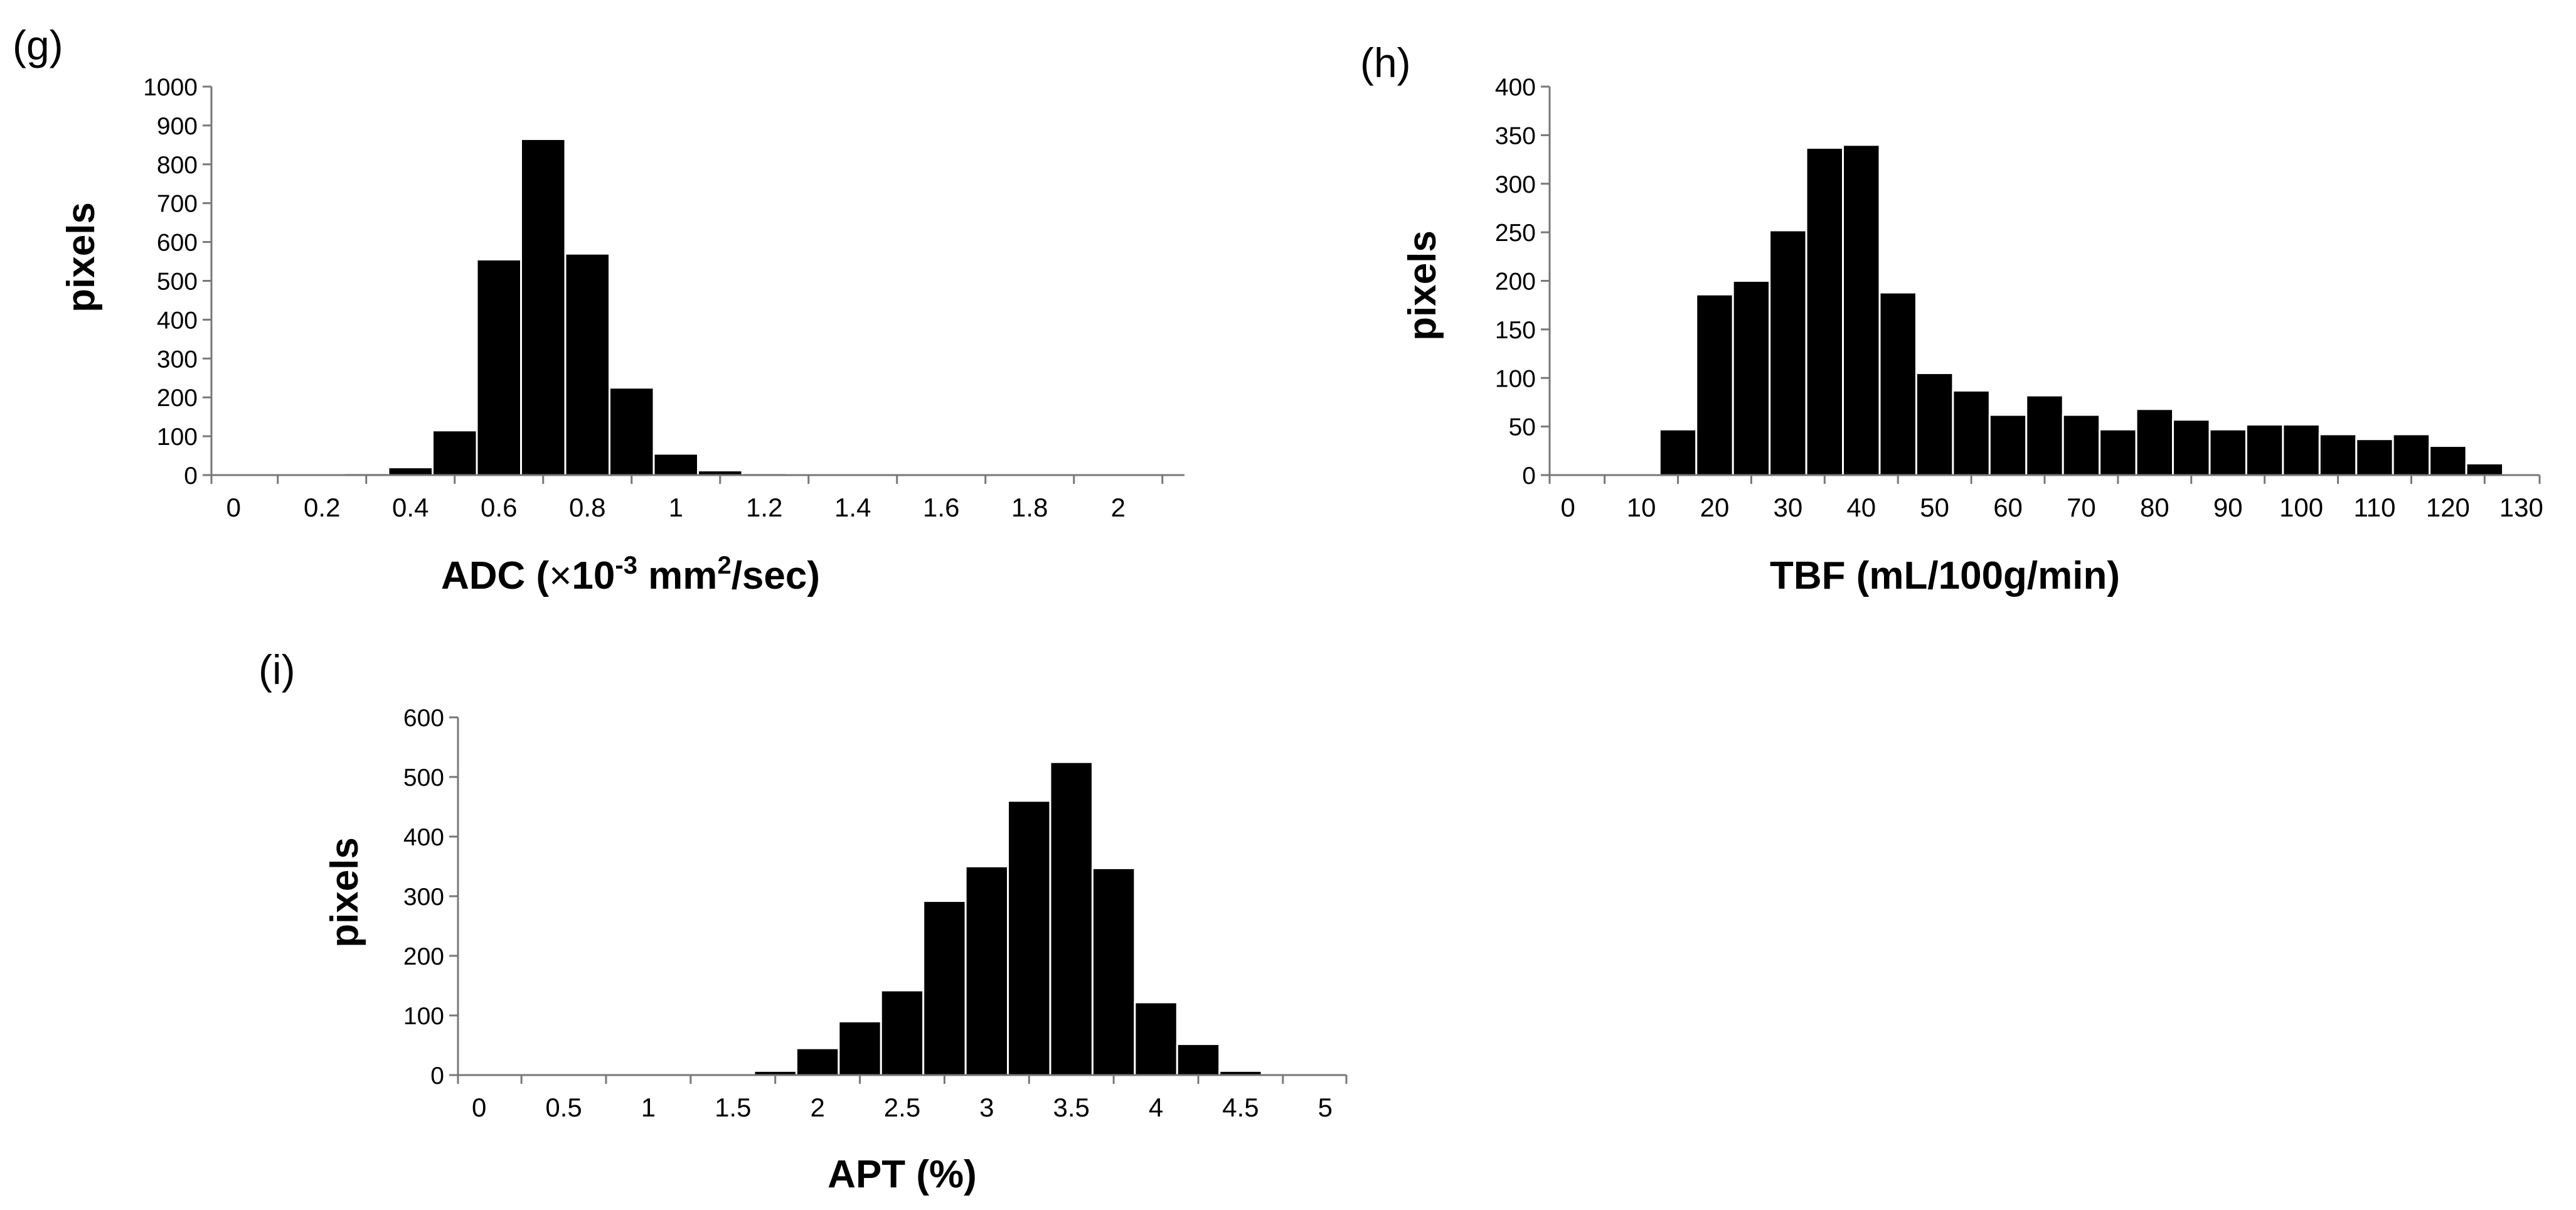 The width and height of the screenshot is (2576, 1210). I want to click on x-tick-label-i: 3, so click(986, 1107).